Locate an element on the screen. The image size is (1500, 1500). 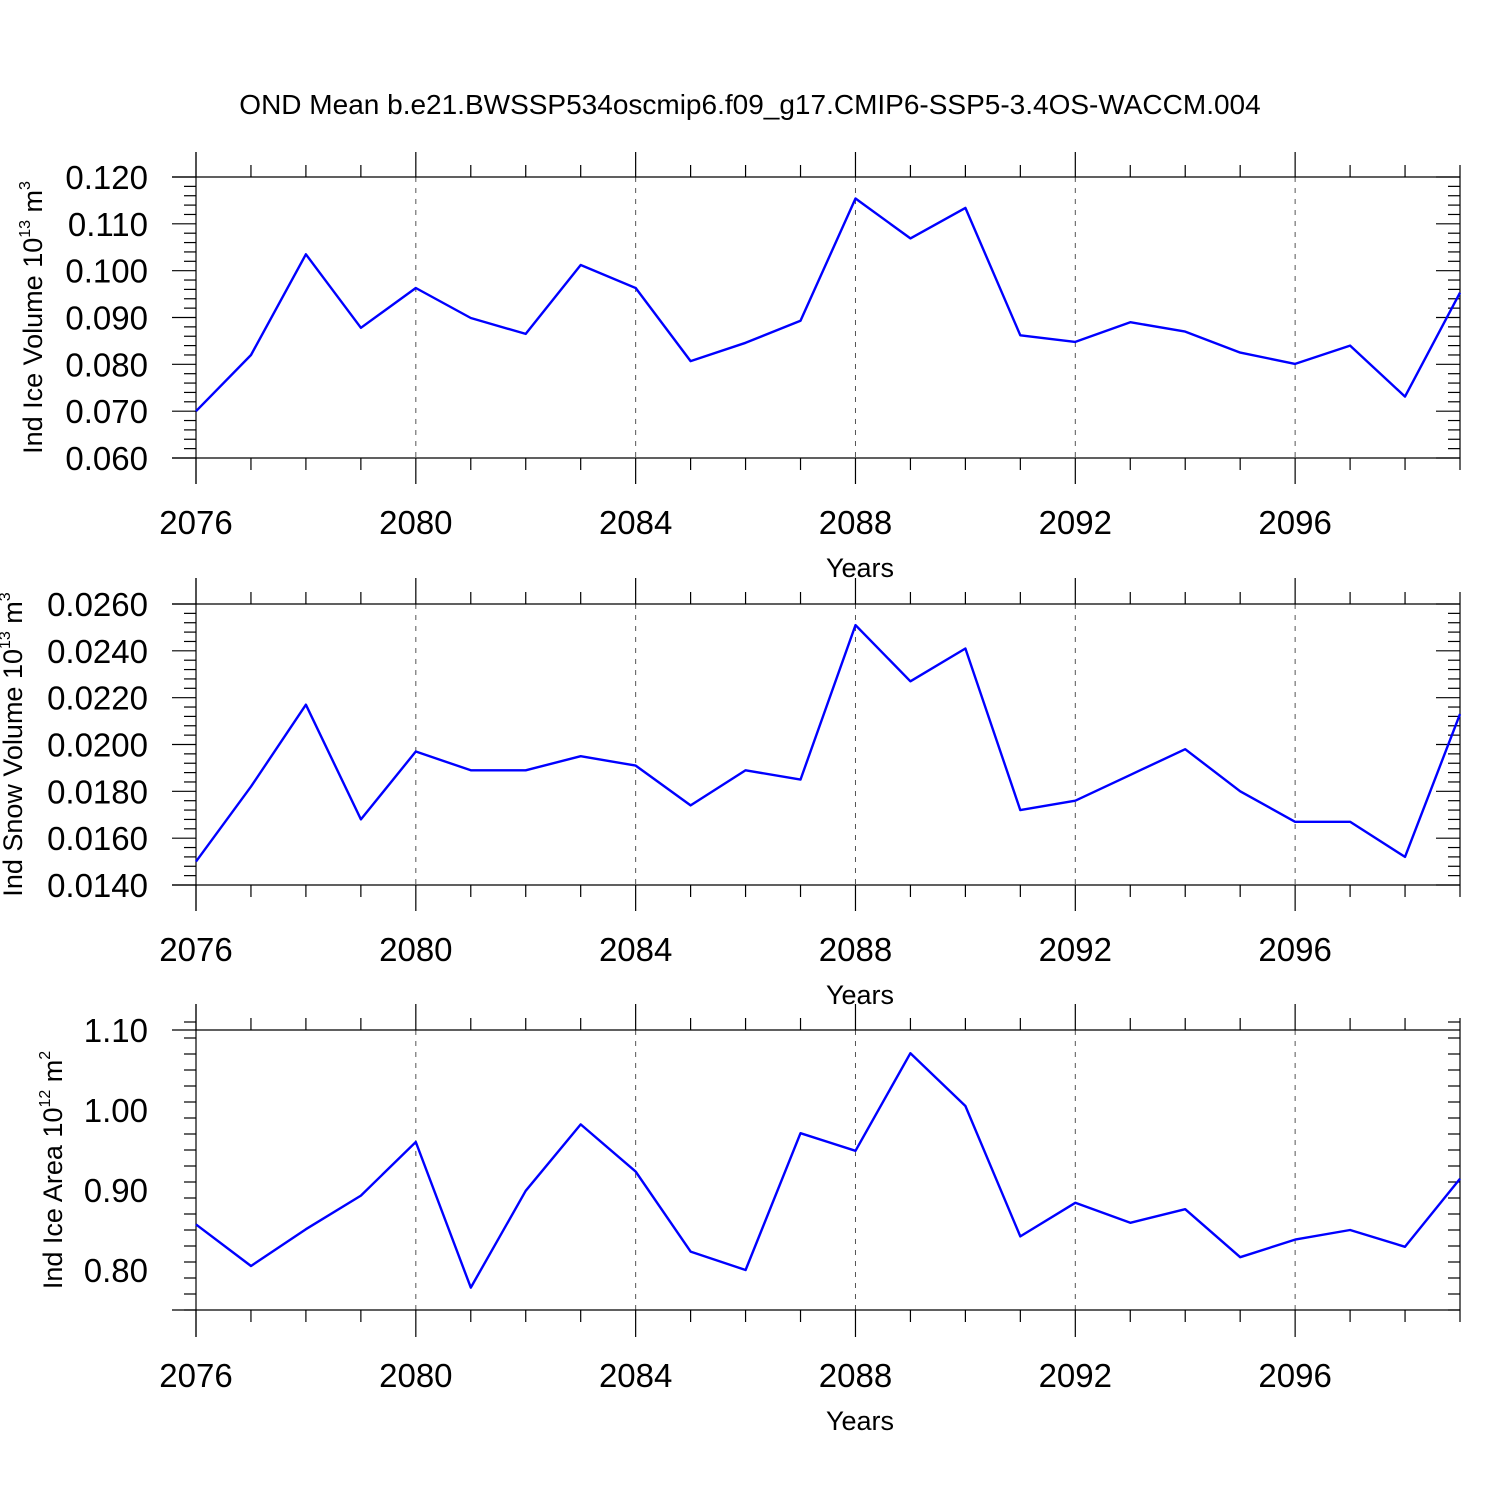
y-axis-label-text: Ind Ice Volume 10 is located at coordinates (33, 346).